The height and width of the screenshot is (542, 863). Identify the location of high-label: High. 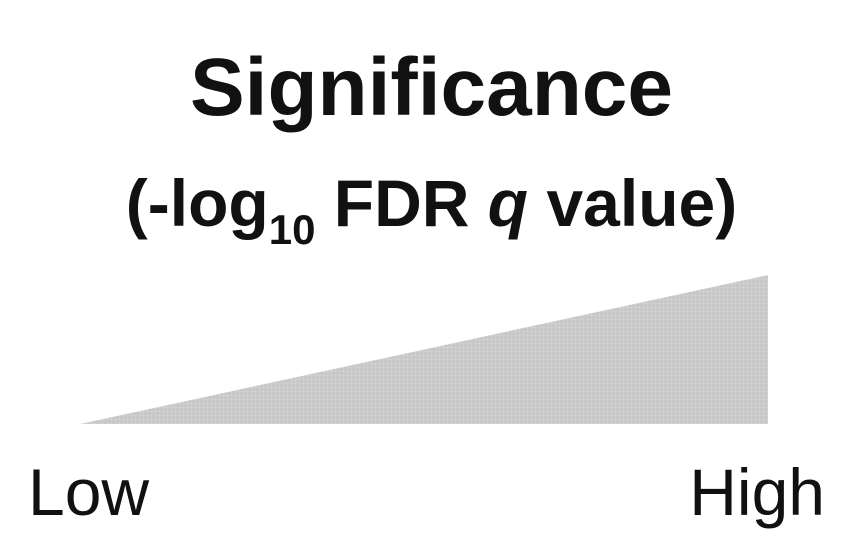
(757, 492).